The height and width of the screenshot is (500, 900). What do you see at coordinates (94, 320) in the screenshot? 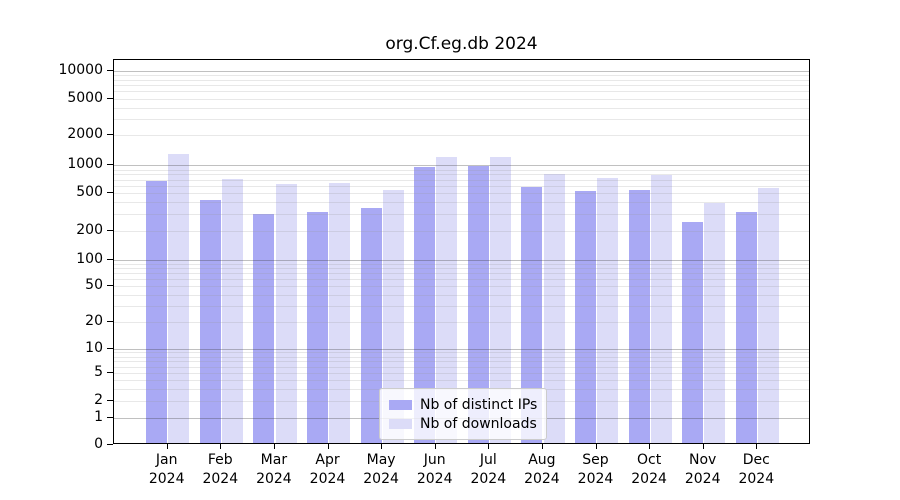
I see `y-axis-tick-label: 20` at bounding box center [94, 320].